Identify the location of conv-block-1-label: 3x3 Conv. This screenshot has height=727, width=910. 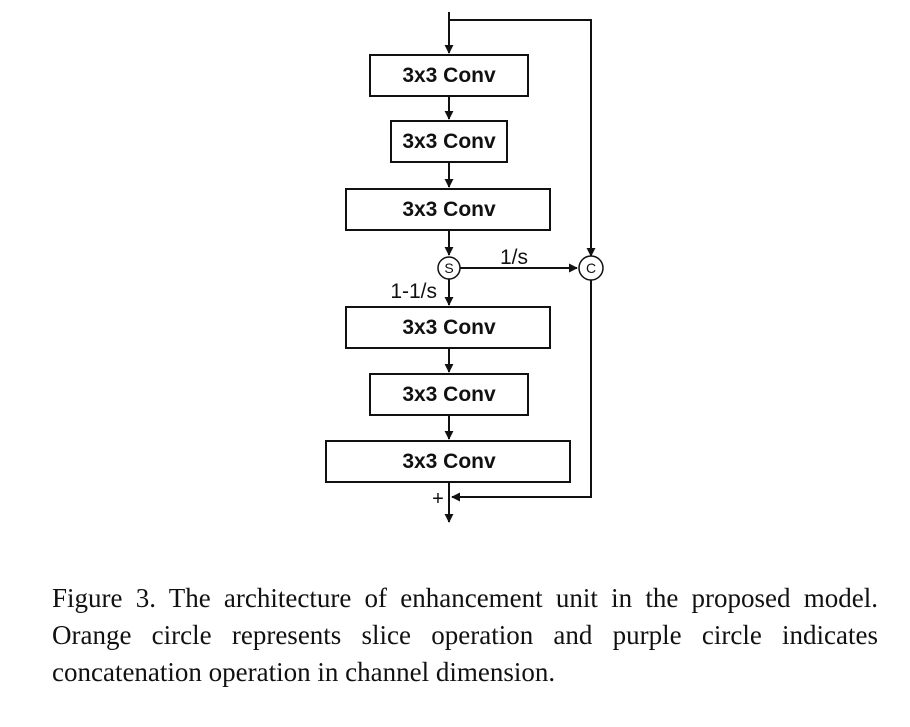
(449, 75).